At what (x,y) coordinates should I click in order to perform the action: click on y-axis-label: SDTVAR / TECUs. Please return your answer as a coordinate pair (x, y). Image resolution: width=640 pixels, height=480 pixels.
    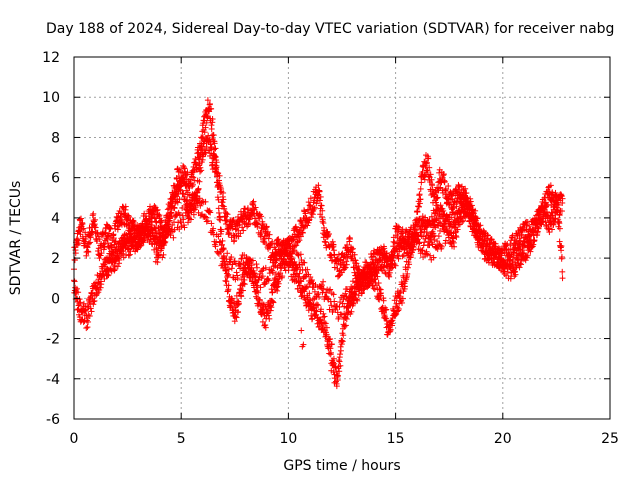
    Looking at the image, I should click on (16, 238).